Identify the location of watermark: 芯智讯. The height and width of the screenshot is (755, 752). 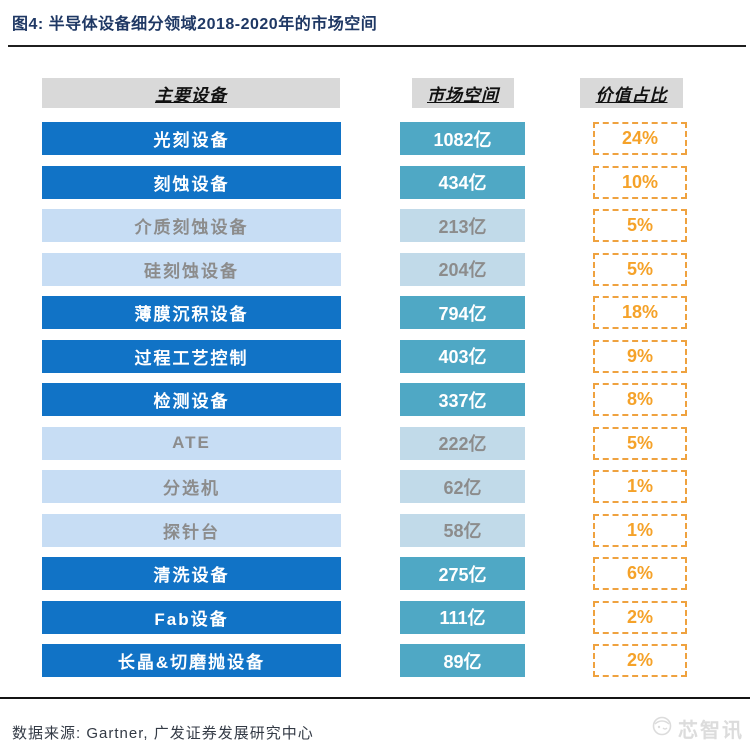
(697, 728).